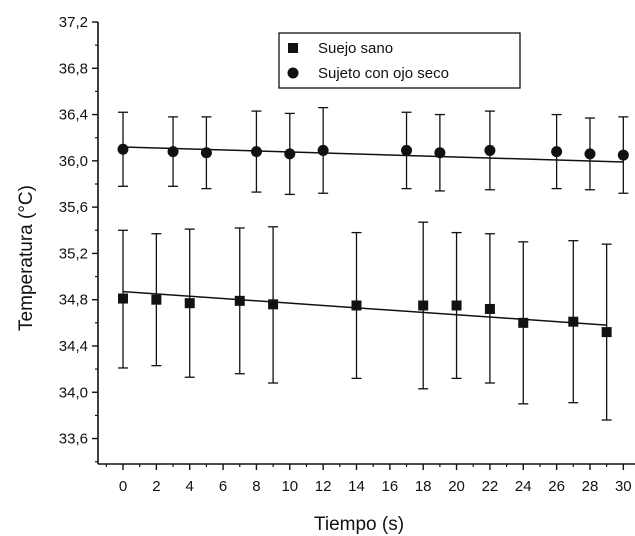 Image resolution: width=635 pixels, height=536 pixels. What do you see at coordinates (73, 253) in the screenshot?
I see `y-tick-label: 35,2` at bounding box center [73, 253].